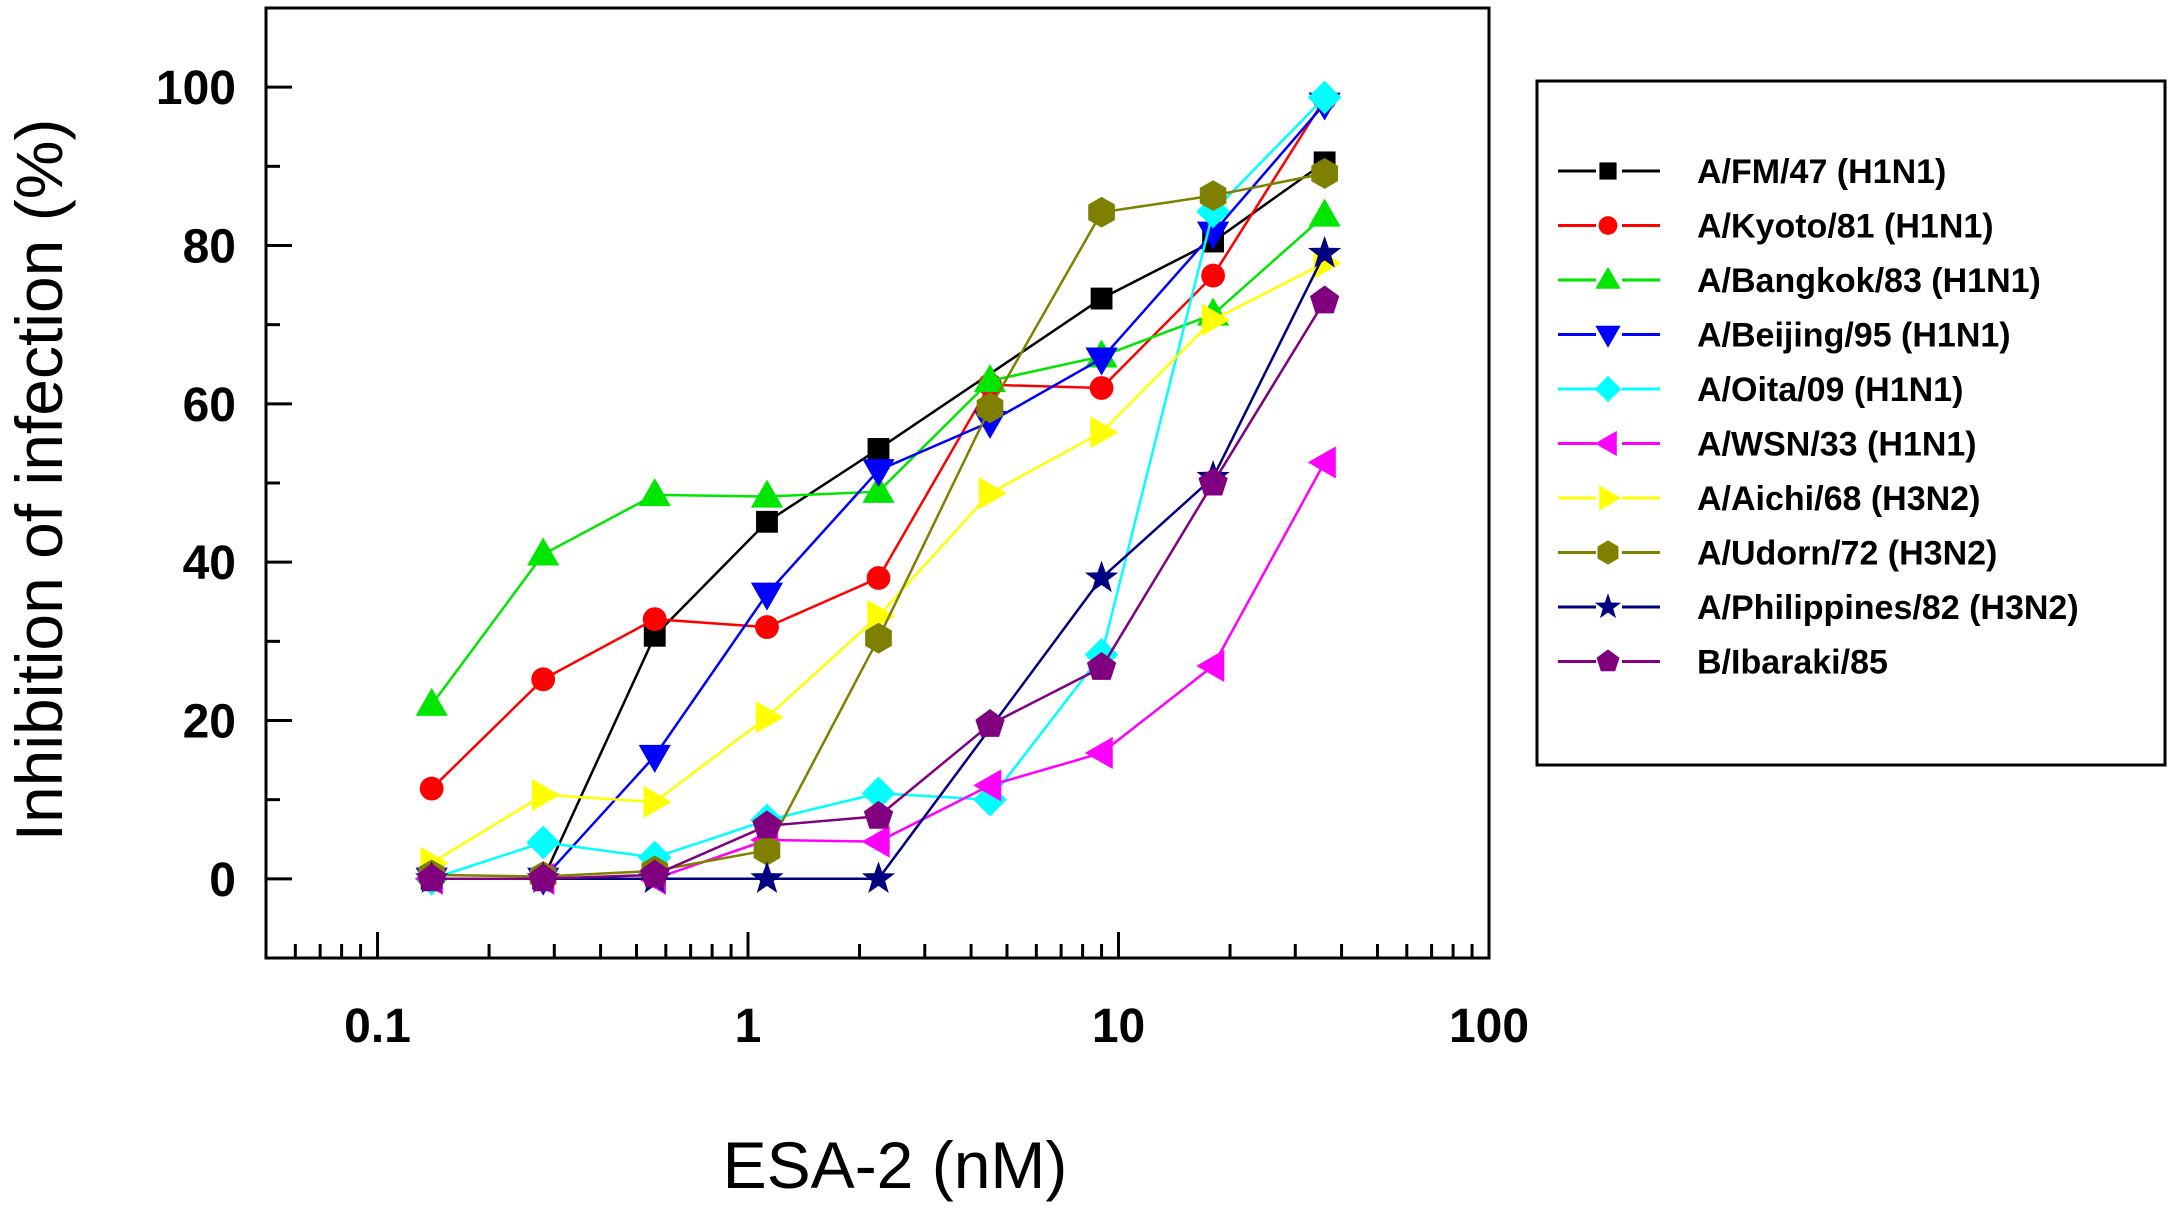  What do you see at coordinates (1888, 608) in the screenshot?
I see `legend-label: A/Philippines/82 (H3N2)` at bounding box center [1888, 608].